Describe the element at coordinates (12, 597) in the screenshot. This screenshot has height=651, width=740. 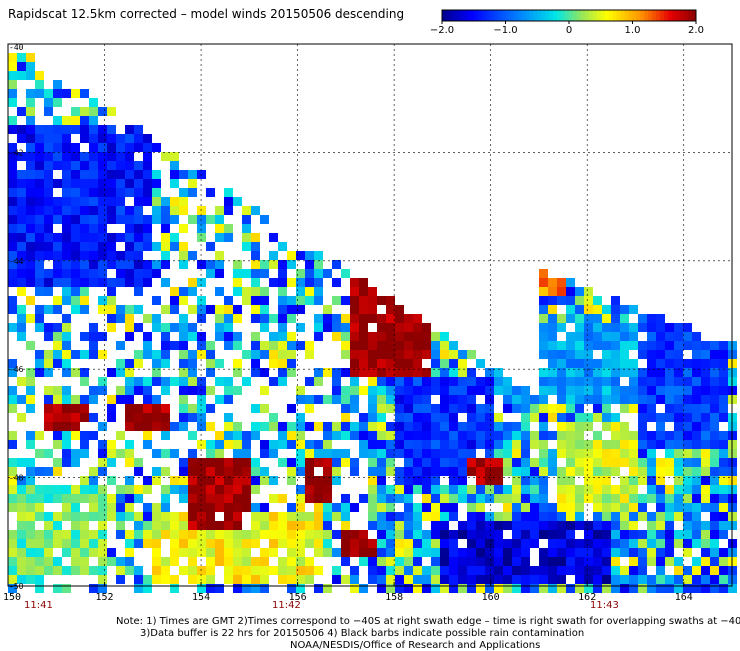
I see `x-tick-label: 150` at that location.